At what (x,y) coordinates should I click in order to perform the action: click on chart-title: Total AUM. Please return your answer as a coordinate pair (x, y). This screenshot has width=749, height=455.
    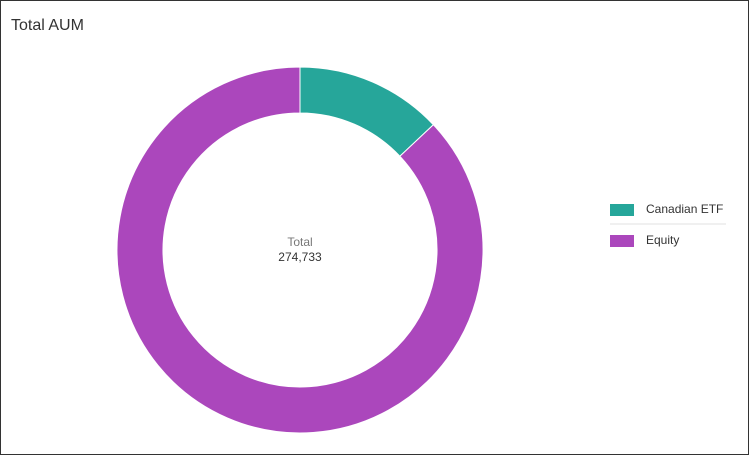
    Looking at the image, I should click on (47, 25).